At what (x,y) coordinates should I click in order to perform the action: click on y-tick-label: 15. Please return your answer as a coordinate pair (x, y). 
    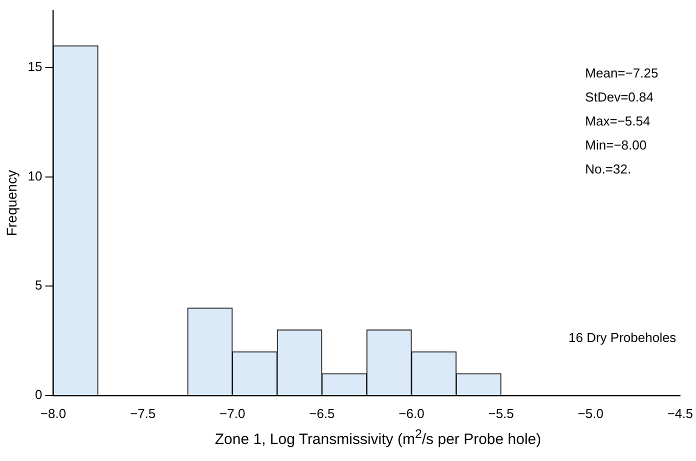
    Looking at the image, I should click on (35, 66).